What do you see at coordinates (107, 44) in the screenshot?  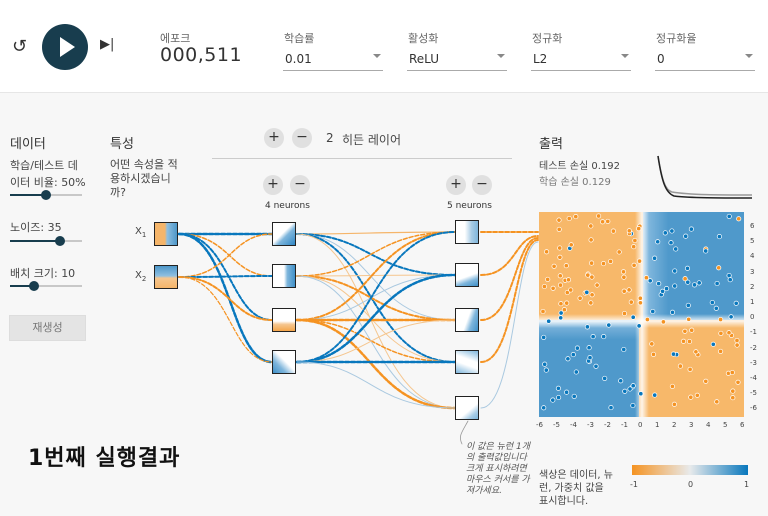 I see `step-icon: ▶|` at bounding box center [107, 44].